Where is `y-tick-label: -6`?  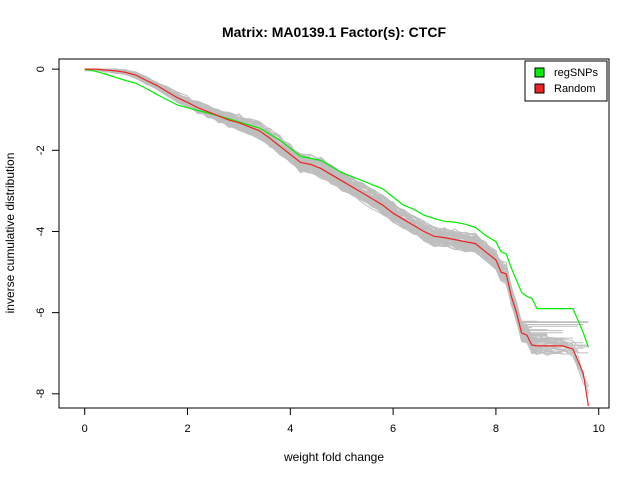
y-tick-label: -6 is located at coordinates (41, 313).